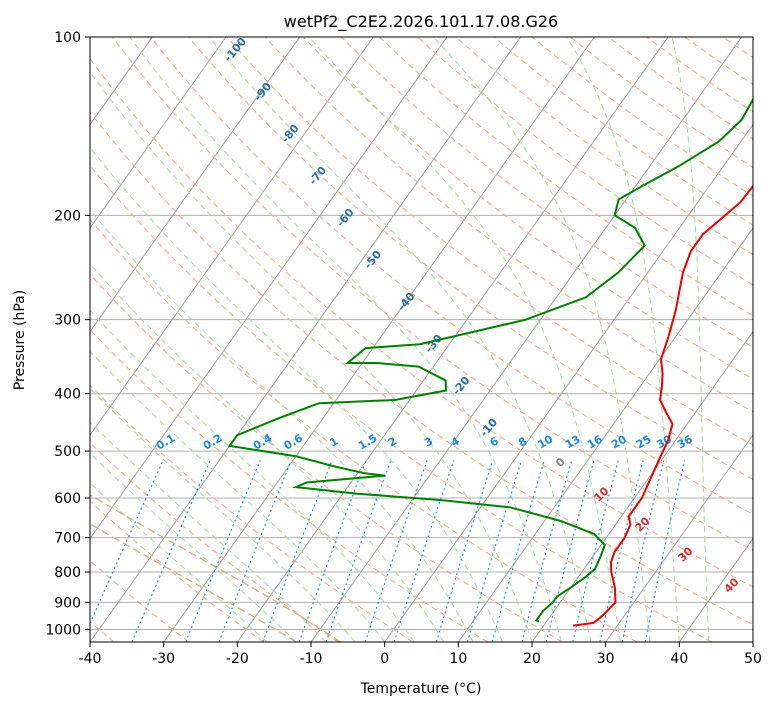 The height and width of the screenshot is (708, 775). Describe the element at coordinates (311, 659) in the screenshot. I see `x-tick-label: -10` at that location.